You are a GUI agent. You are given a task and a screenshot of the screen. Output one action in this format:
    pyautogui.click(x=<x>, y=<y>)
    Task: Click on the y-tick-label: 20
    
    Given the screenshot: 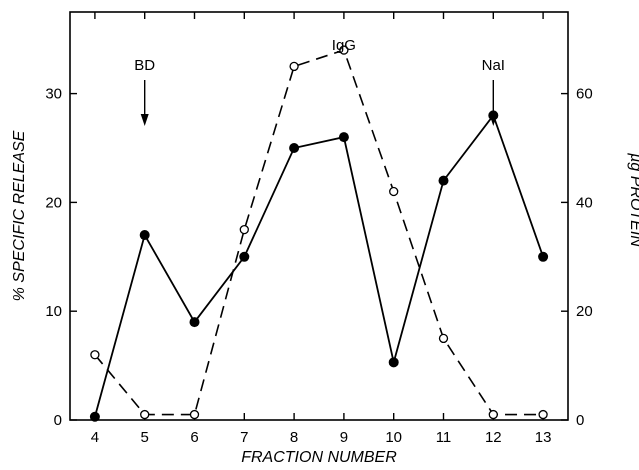 What is the action you would take?
    pyautogui.click(x=53, y=202)
    